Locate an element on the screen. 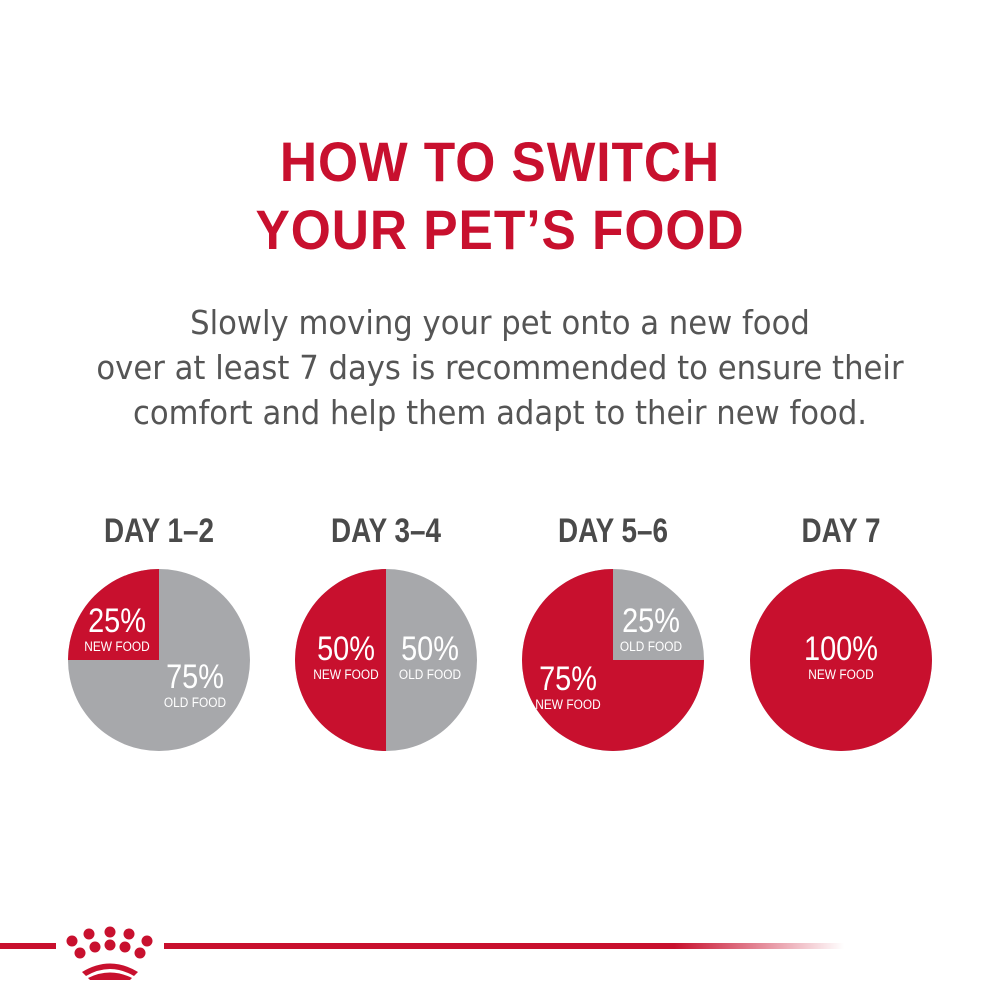 The height and width of the screenshot is (1000, 1000). page-title: HOW TO SWITCH YOUR PET’S FOOD is located at coordinates (500, 196).